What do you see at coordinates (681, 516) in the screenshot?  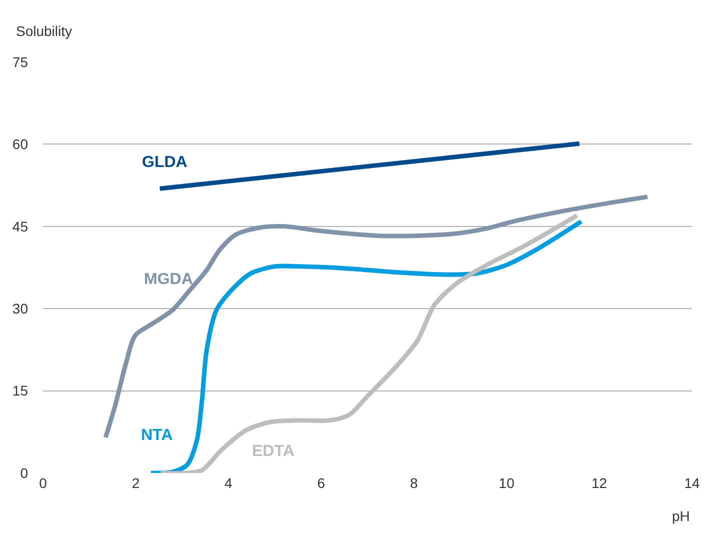 I see `x-axis-title: pH` at bounding box center [681, 516].